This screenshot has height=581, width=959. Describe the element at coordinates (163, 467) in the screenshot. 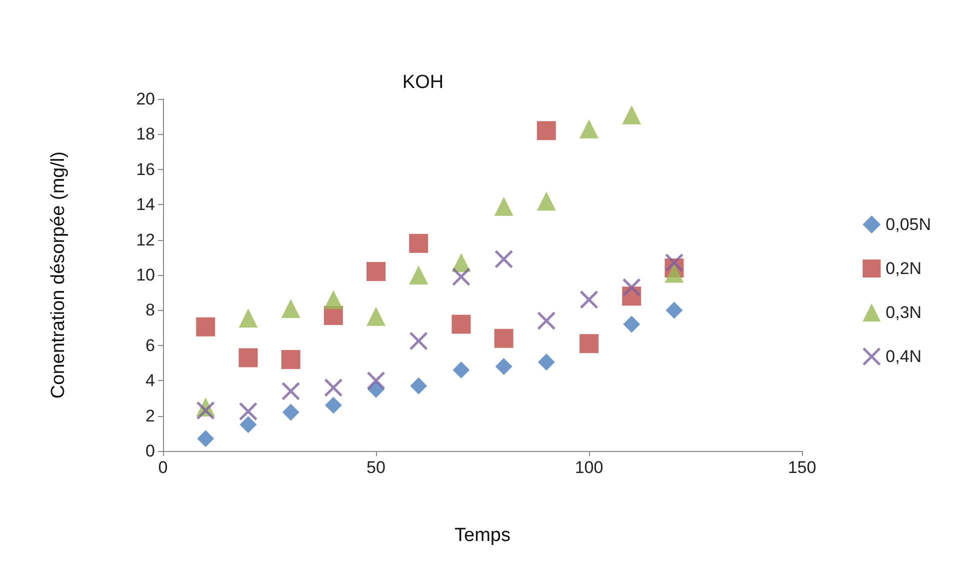

I see `x-tick-label: 0` at that location.